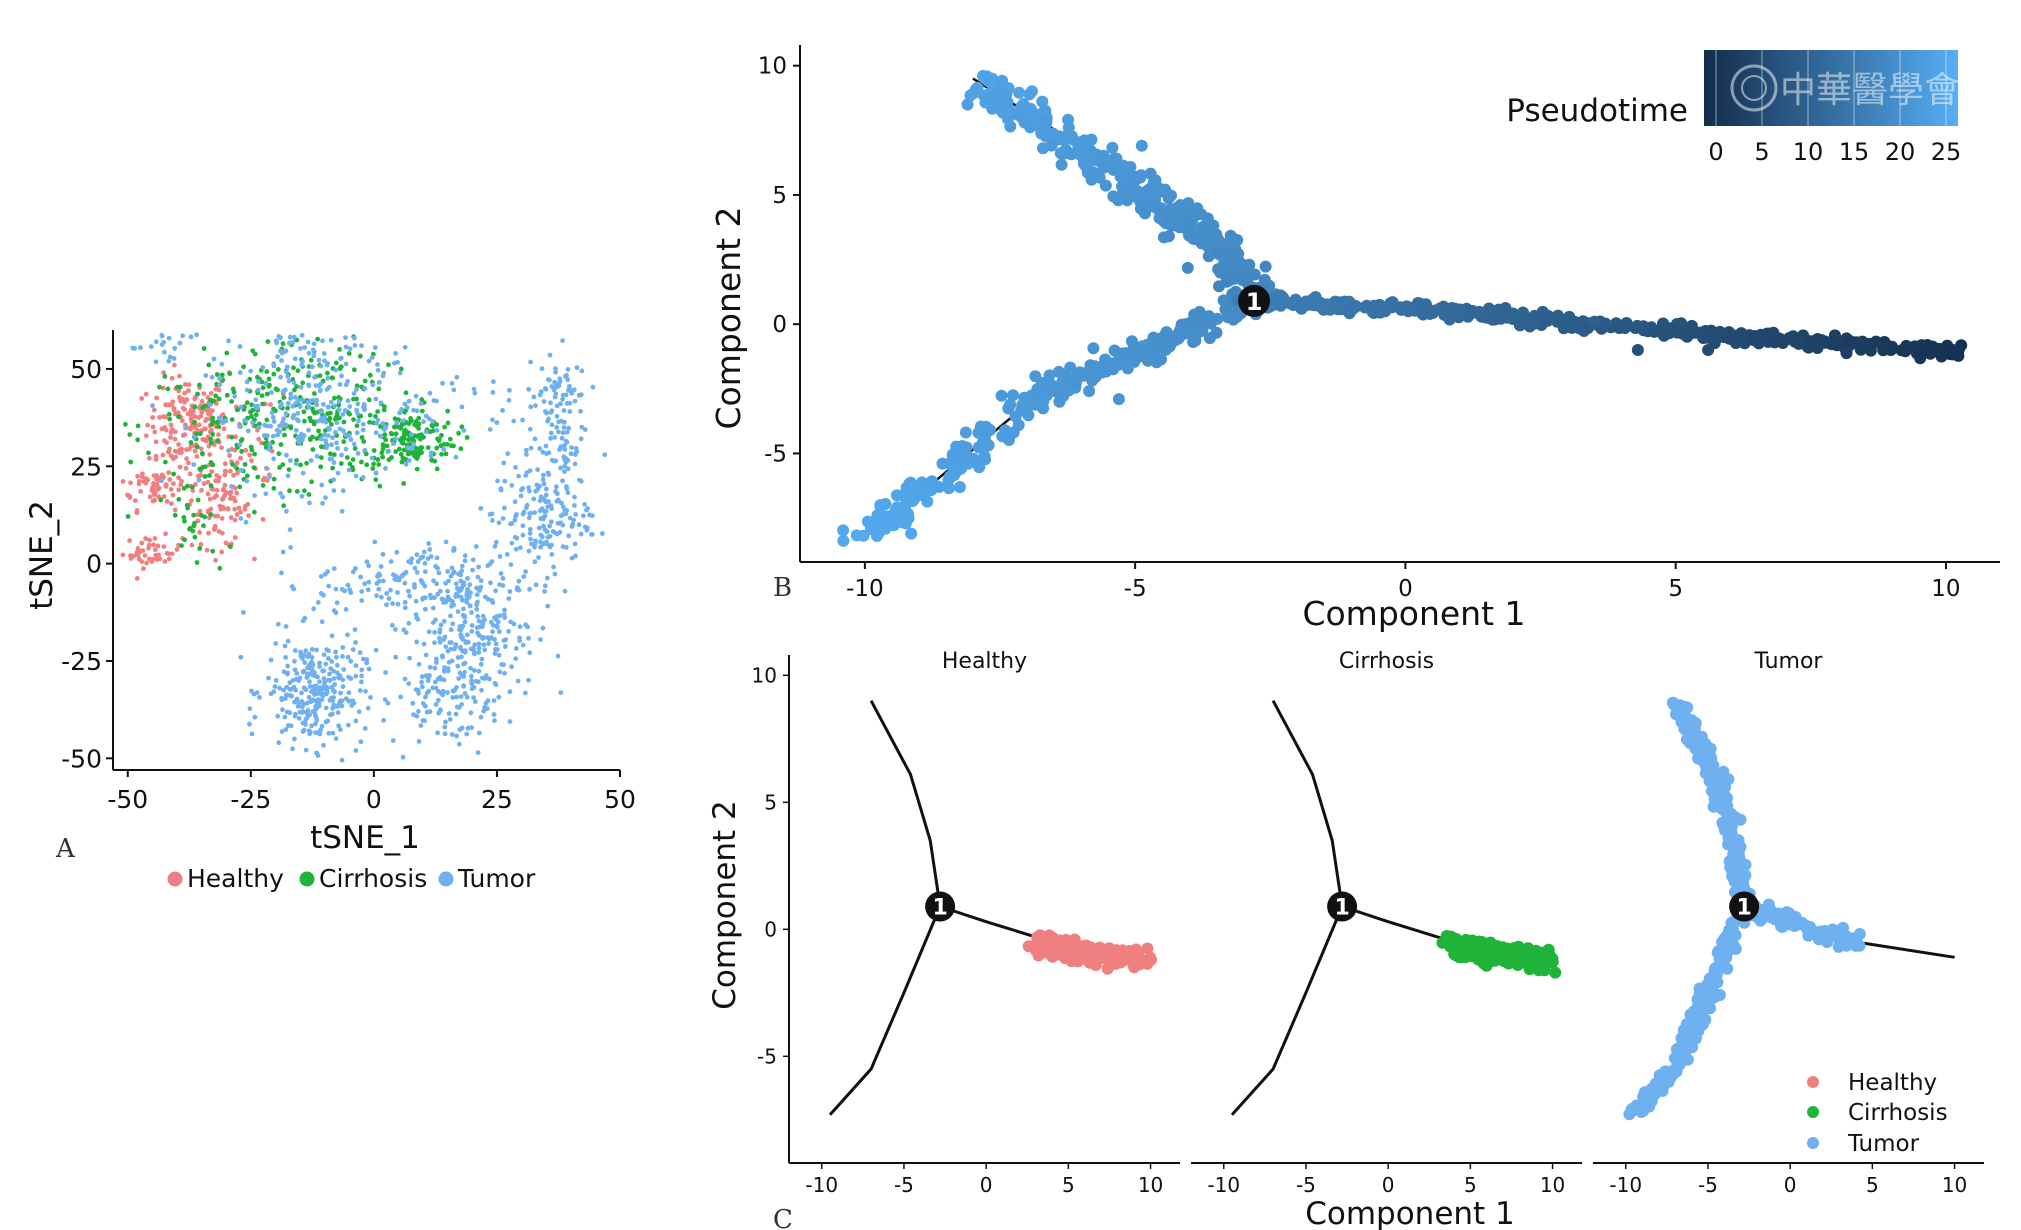 The image size is (2021, 1230). What do you see at coordinates (1831, 88) in the screenshot?
I see `colorbar-gradient` at bounding box center [1831, 88].